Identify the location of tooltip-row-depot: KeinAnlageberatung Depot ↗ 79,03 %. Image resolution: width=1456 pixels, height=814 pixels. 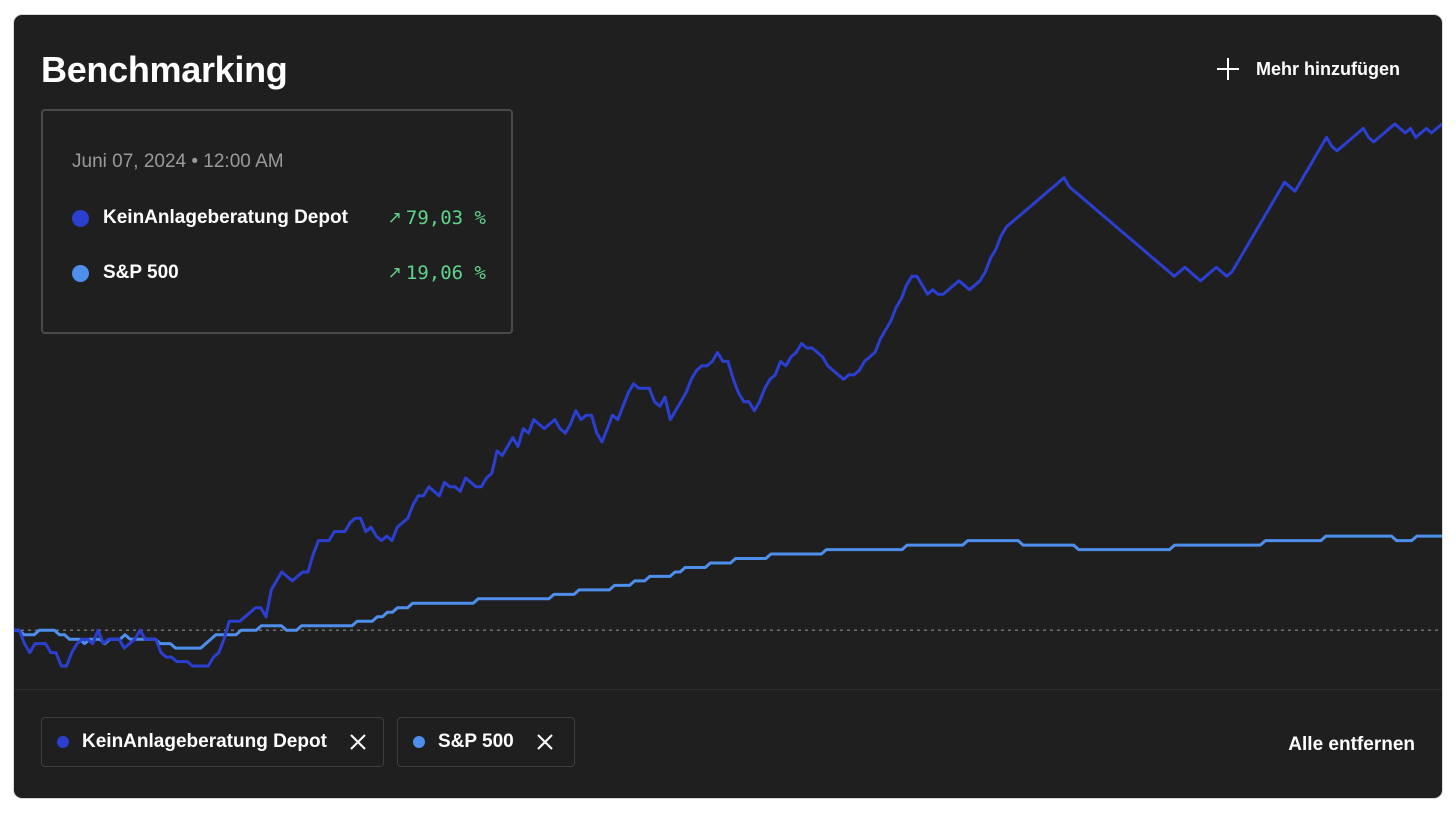
(279, 218).